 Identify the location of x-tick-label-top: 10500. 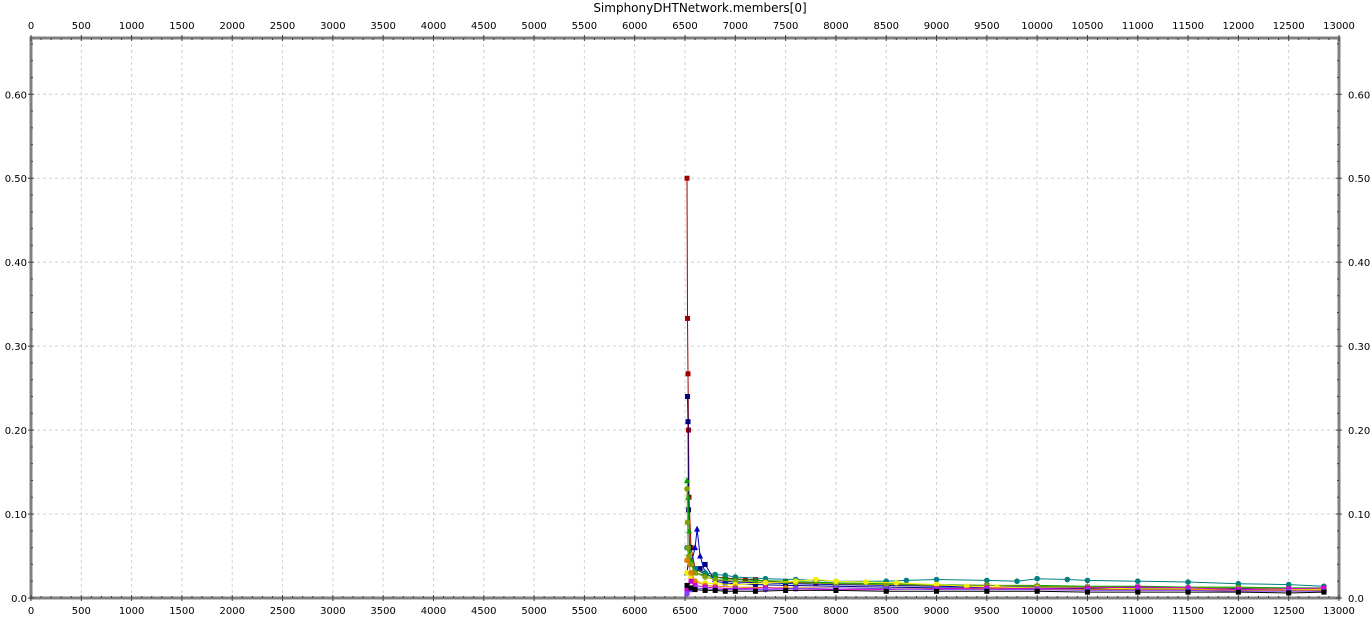
(1088, 26).